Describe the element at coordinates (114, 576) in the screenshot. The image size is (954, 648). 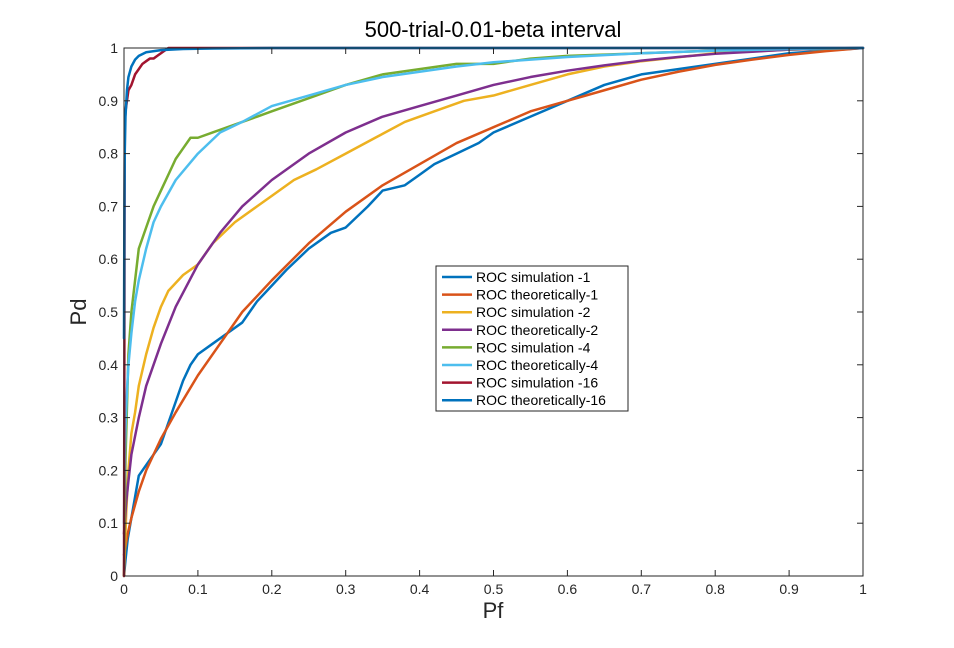
I see `y-tick-label: 0` at that location.